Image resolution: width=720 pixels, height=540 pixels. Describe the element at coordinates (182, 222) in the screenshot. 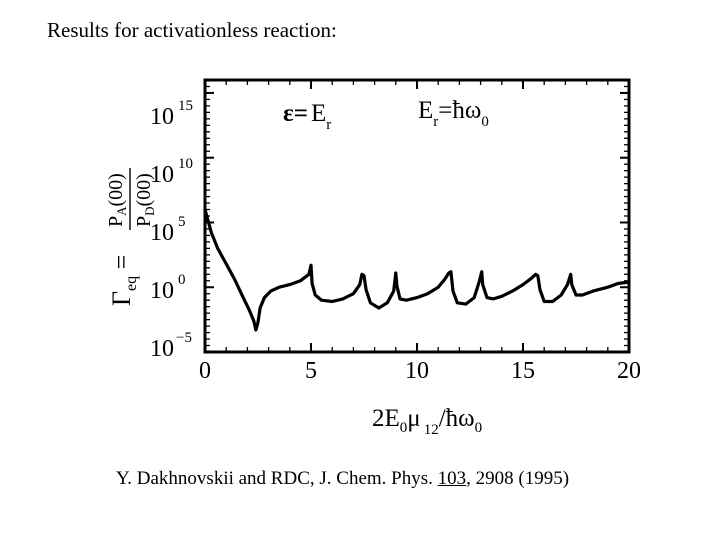

I see `svg-text: 5` at that location.